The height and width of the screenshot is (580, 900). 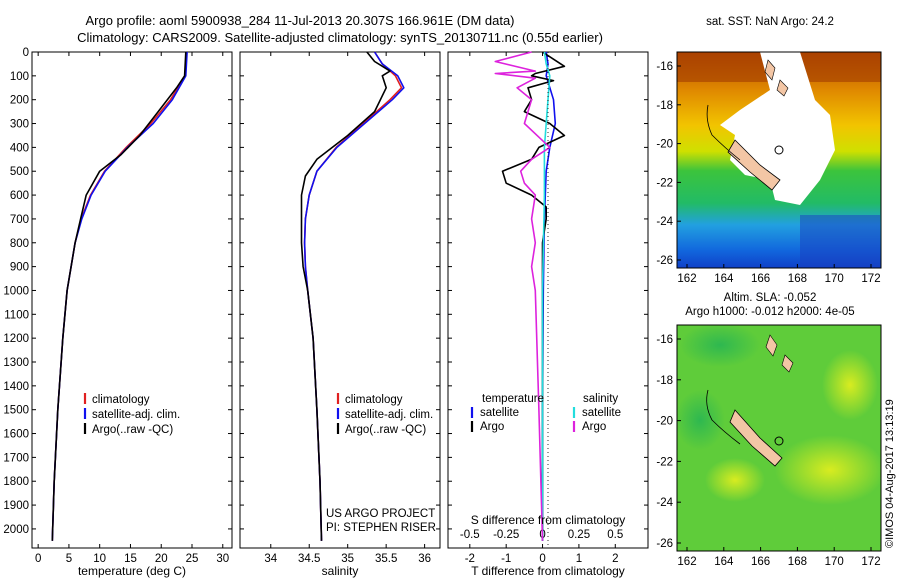 What do you see at coordinates (546, 296) in the screenshot?
I see `series-line-salinity-satellite` at bounding box center [546, 296].